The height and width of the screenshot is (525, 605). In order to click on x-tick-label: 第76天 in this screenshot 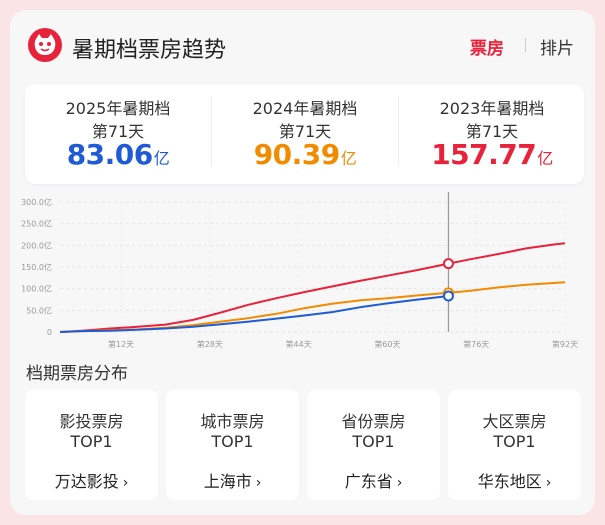, I will do `click(476, 344)`.